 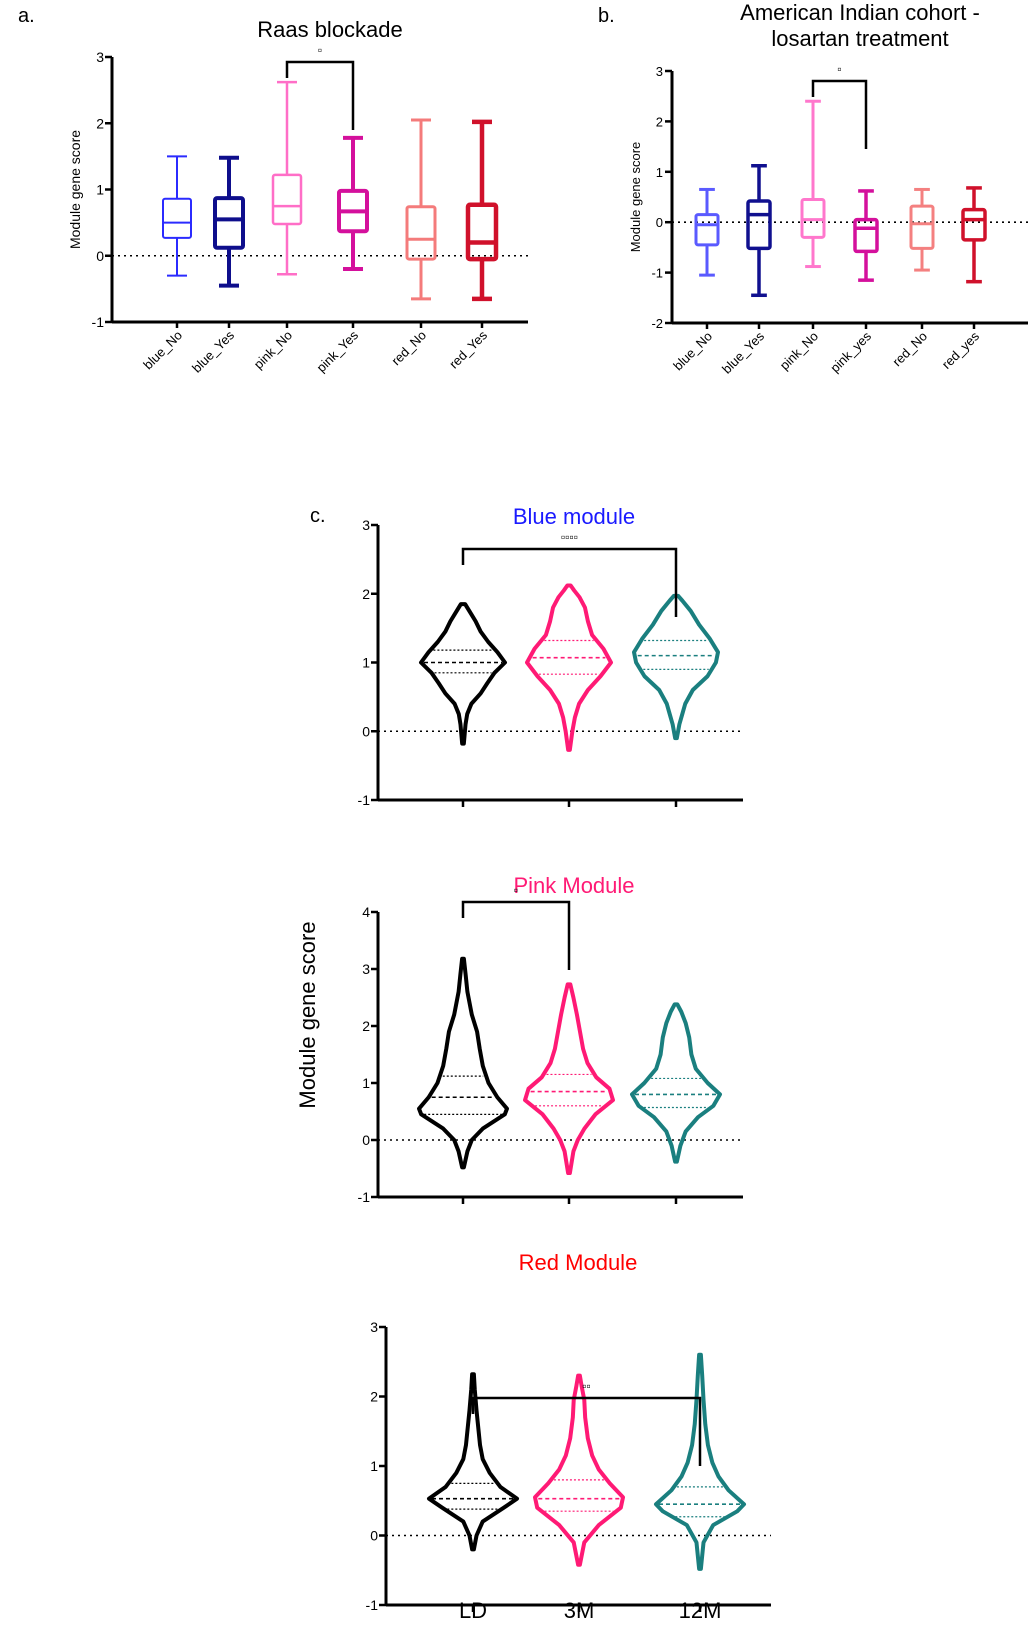 What do you see at coordinates (519, 1039) in the screenshot?
I see `chart-panel-c2: Pink Module -1 0 1 2 3 4 Module gene score ▫` at bounding box center [519, 1039].